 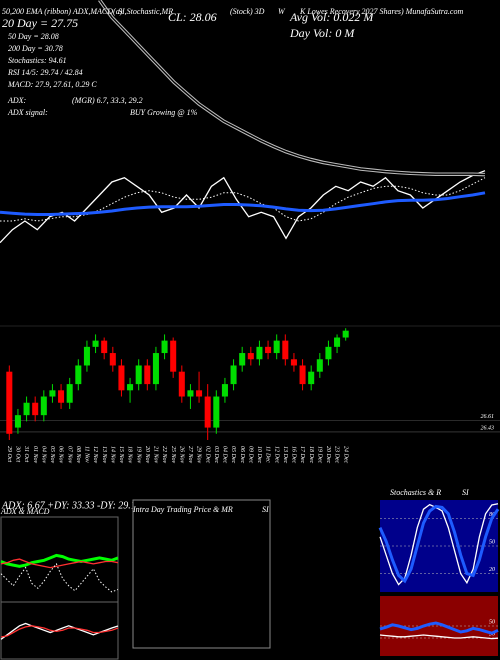 What do you see at coordinates (147, 455) in the screenshot?
I see `x-tick-label: 20 Nov` at bounding box center [147, 455].